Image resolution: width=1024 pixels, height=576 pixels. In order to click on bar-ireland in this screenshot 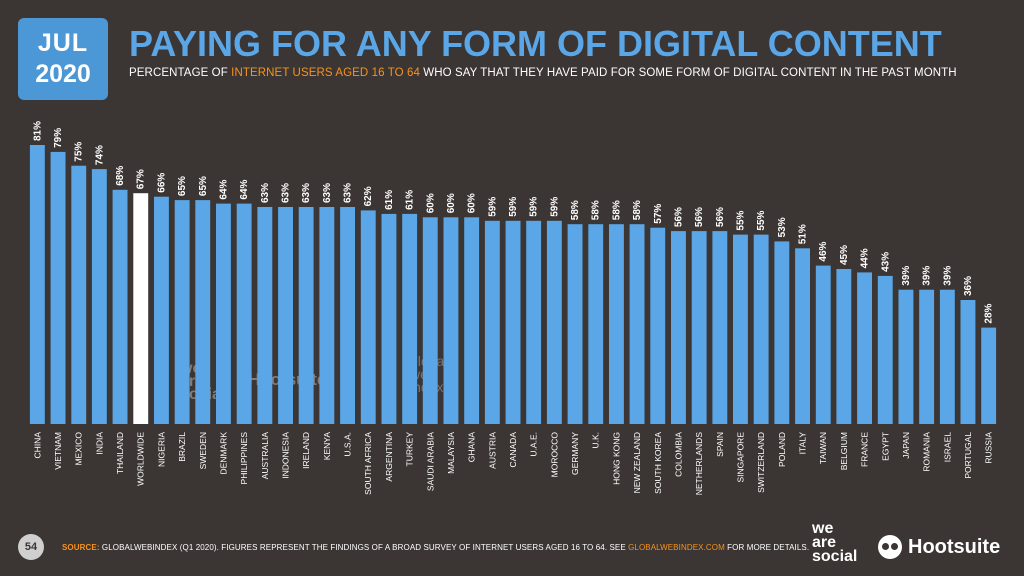, I will do `click(306, 315)`.